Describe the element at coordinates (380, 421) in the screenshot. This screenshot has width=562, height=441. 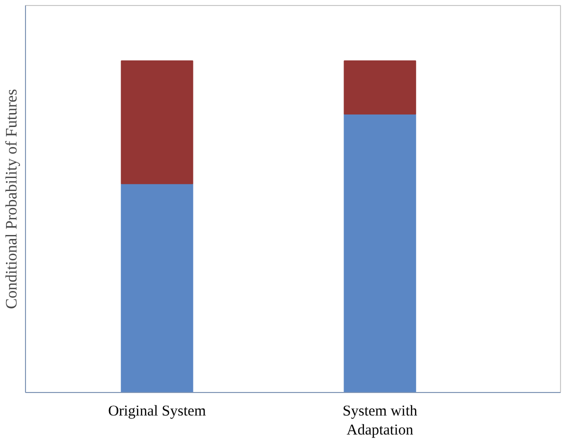
I see `x-tick-label: System with Adaptation` at that location.